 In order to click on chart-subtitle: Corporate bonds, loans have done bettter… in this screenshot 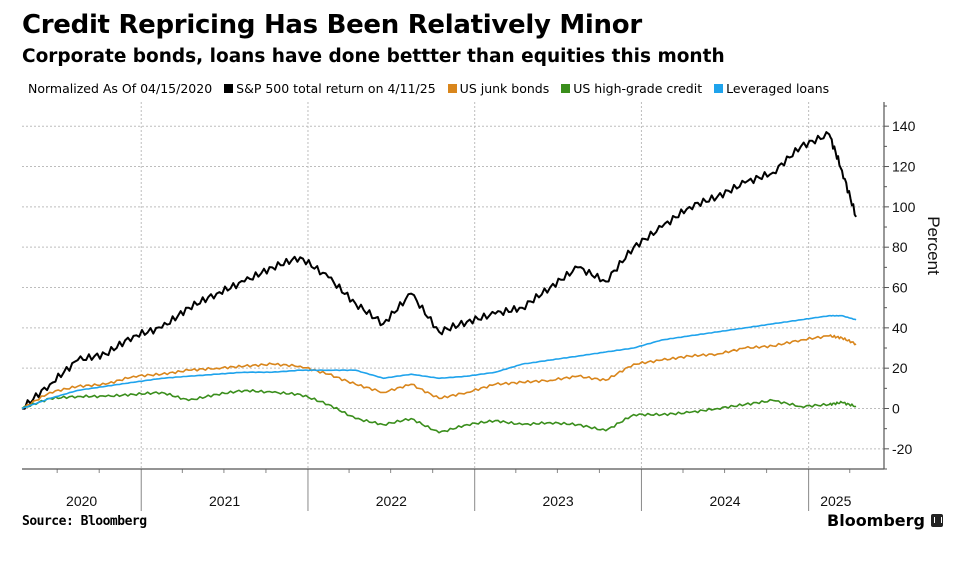, I will do `click(373, 56)`.